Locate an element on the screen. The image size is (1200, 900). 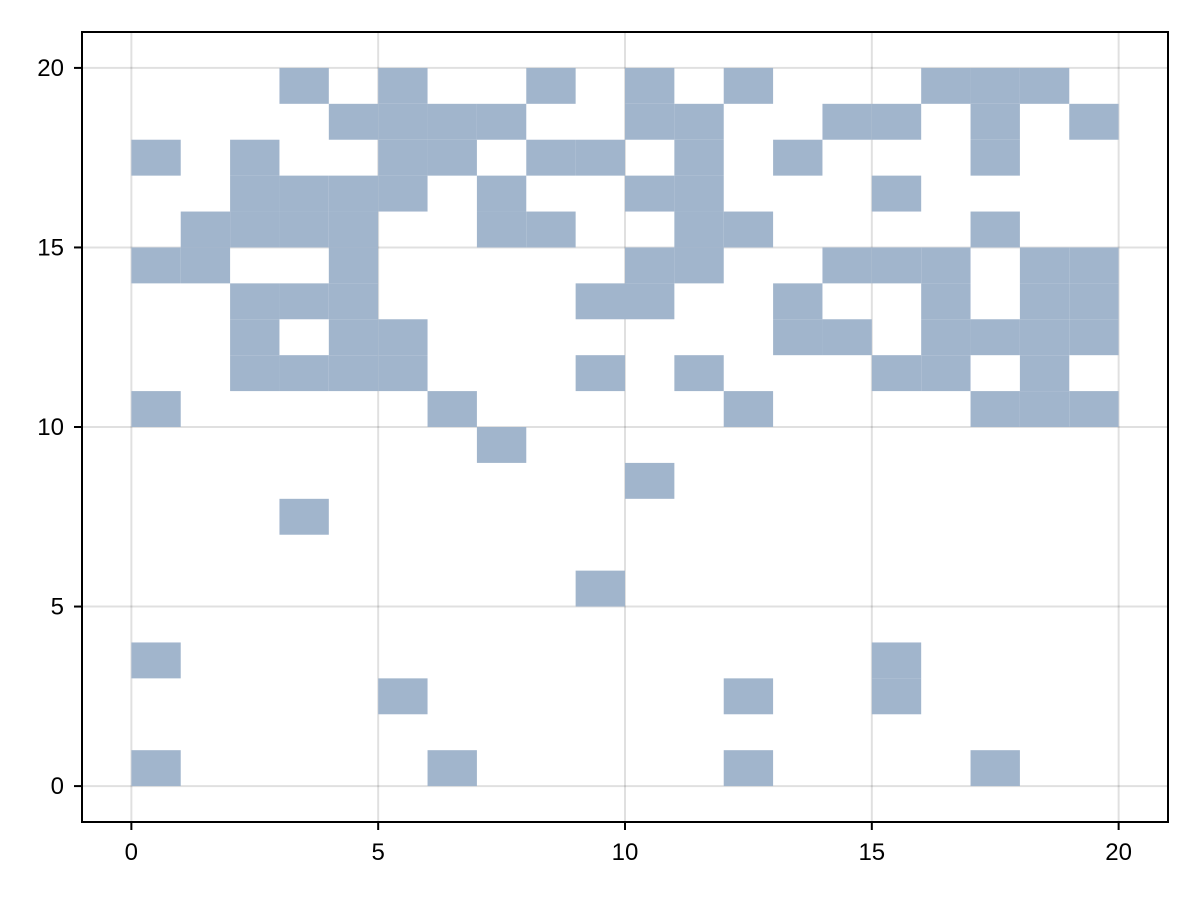
x-tick-label-20: 20 is located at coordinates (1118, 852).